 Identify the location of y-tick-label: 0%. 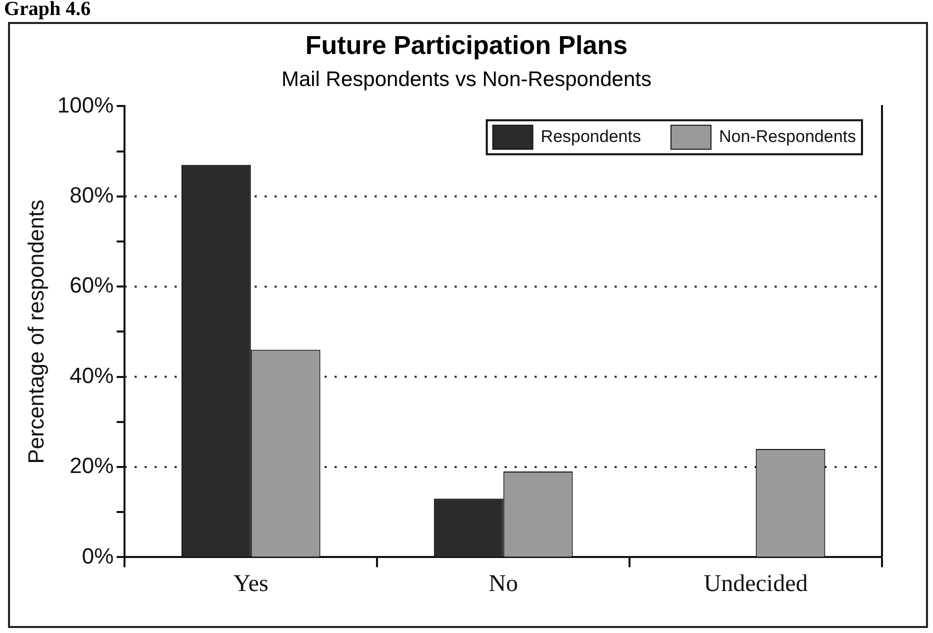
(98, 555).